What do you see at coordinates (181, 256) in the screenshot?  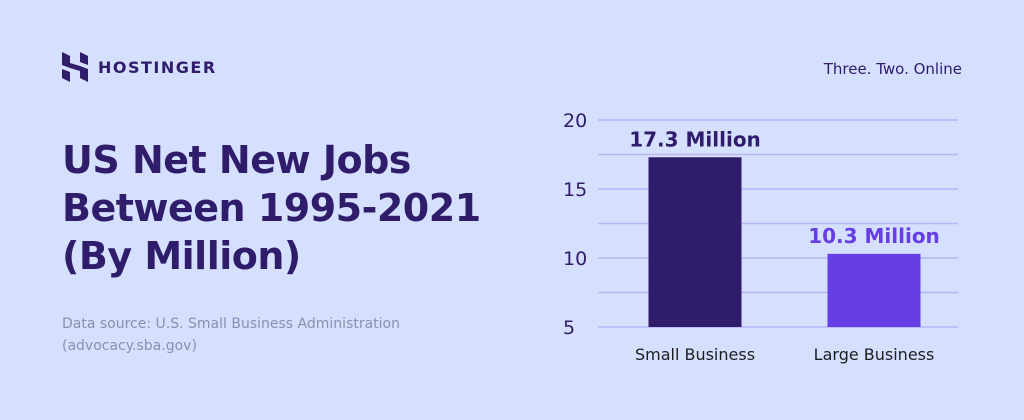 I see `title-line: (By Million)` at bounding box center [181, 256].